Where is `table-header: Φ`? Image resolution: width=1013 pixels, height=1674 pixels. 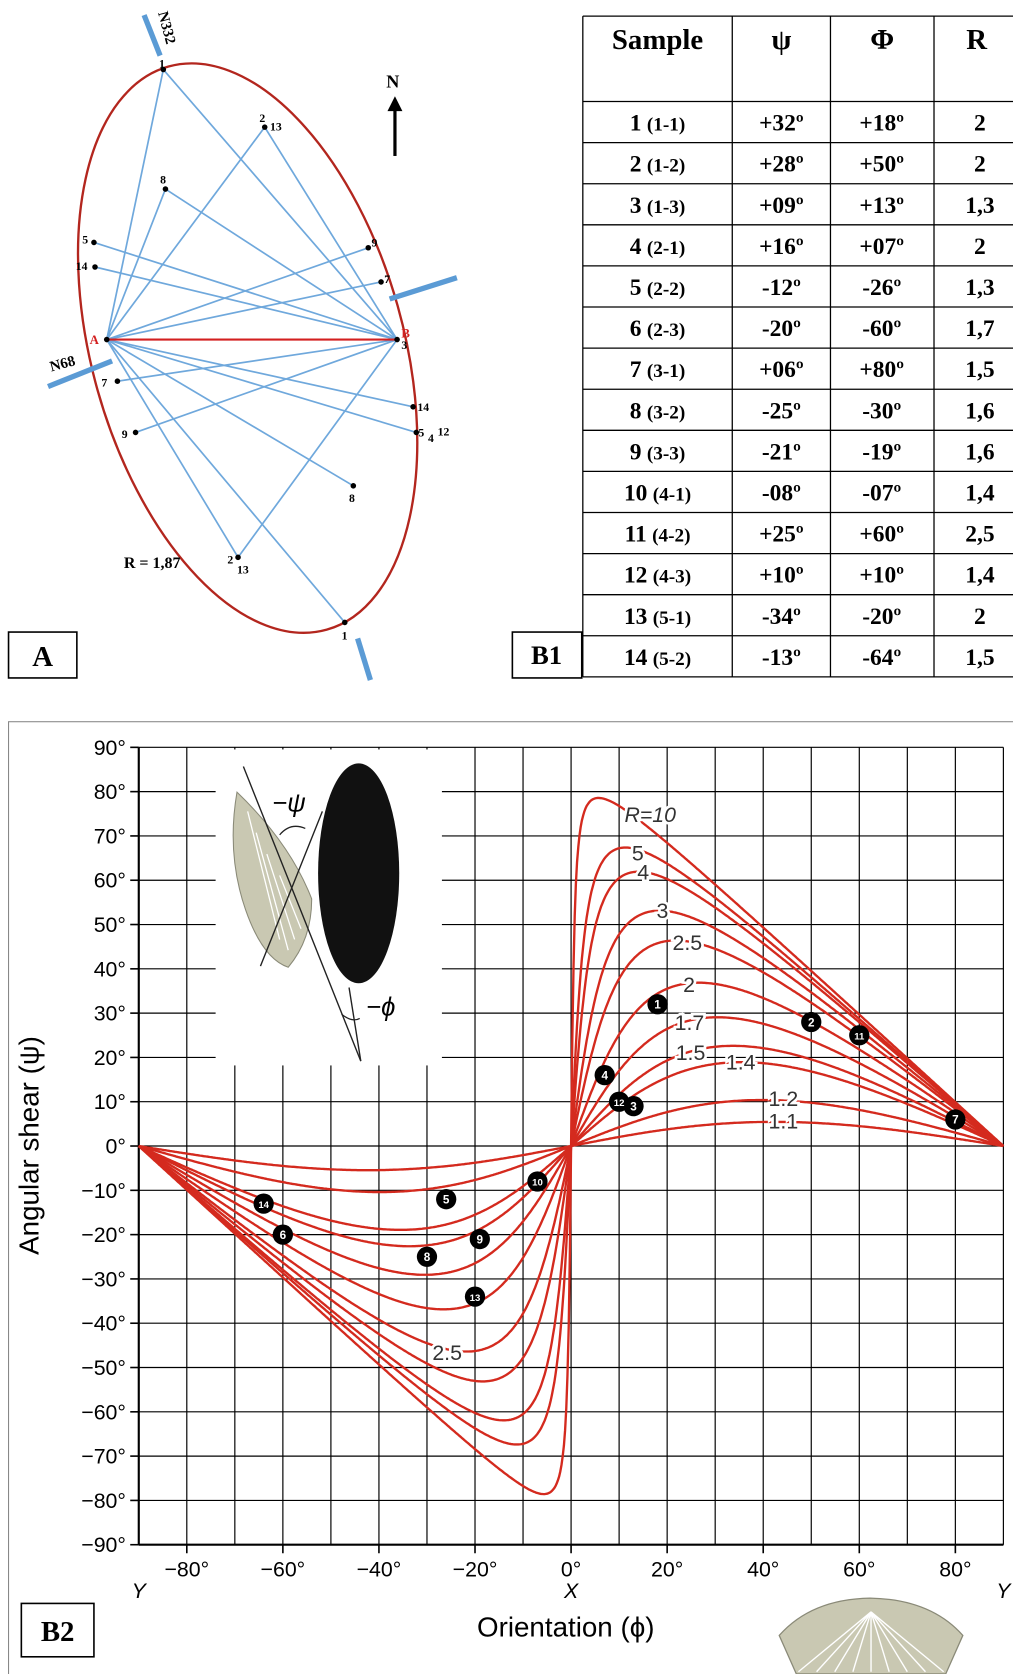
table-header: Φ is located at coordinates (882, 40).